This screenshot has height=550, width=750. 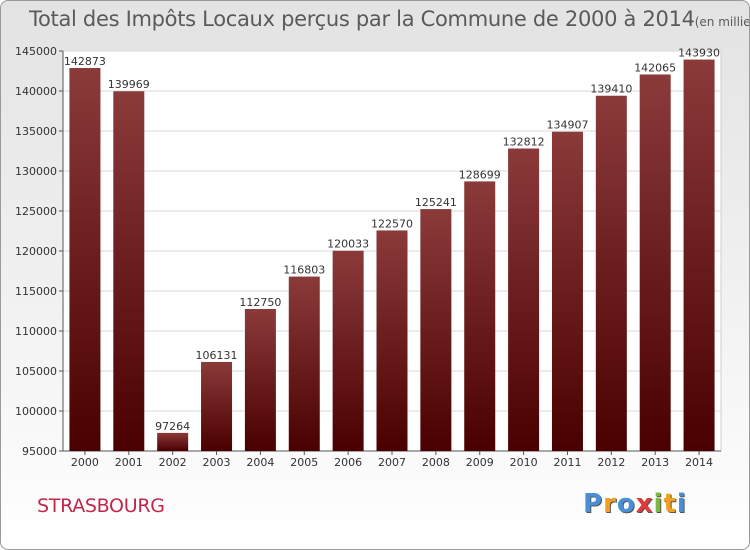 What do you see at coordinates (480, 174) in the screenshot?
I see `data-label: 128699` at bounding box center [480, 174].